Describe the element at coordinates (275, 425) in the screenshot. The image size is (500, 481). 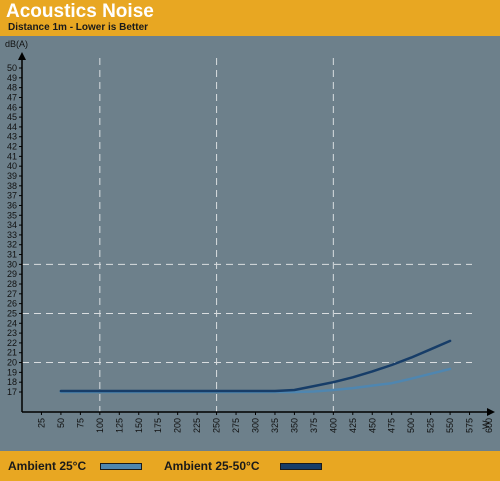
I see `x-tick-label: 325` at that location.